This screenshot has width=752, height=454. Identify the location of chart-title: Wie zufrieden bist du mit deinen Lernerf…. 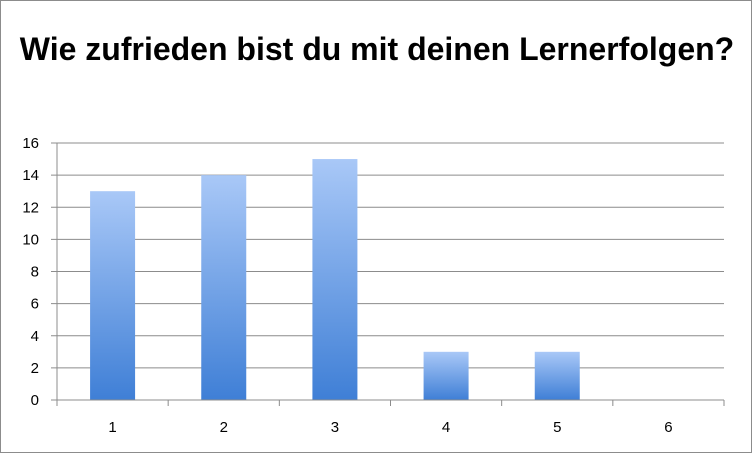
(377, 49).